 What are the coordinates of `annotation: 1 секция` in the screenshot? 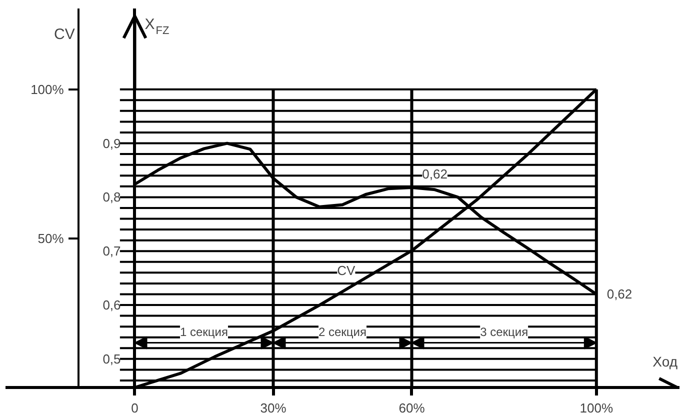 It's located at (204, 331).